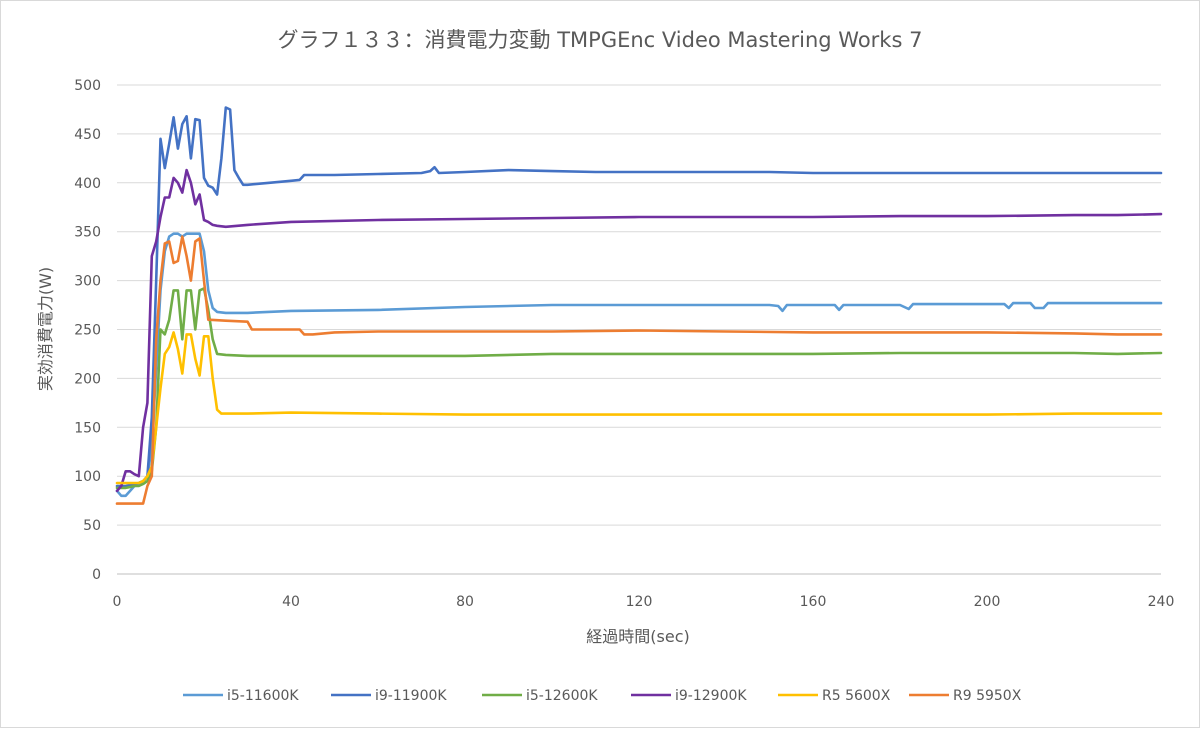  Describe the element at coordinates (987, 602) in the screenshot. I see `x-tick-label: 200` at that location.